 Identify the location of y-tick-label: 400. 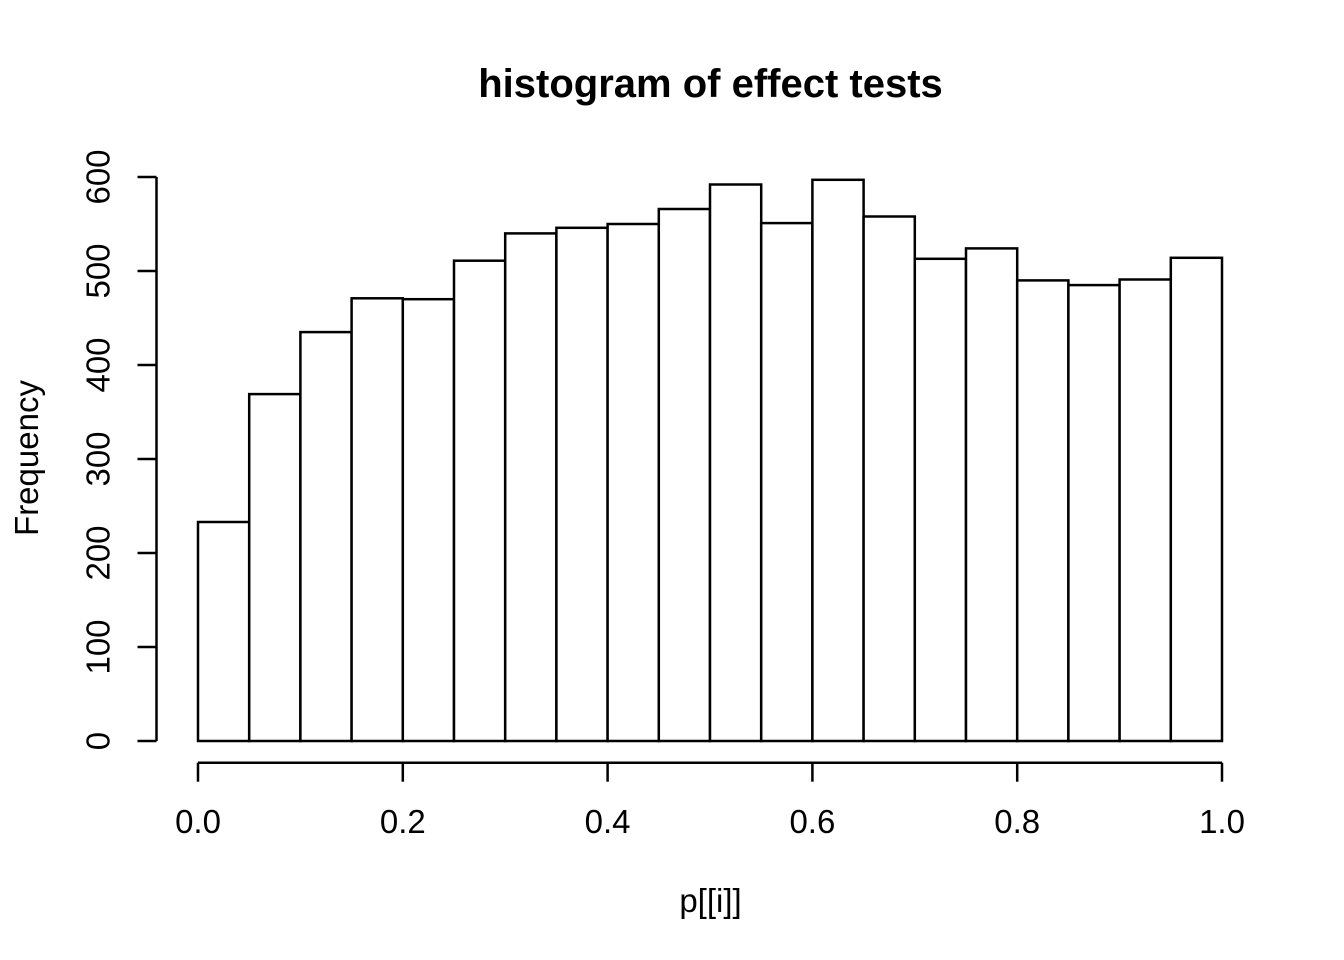
(98, 364).